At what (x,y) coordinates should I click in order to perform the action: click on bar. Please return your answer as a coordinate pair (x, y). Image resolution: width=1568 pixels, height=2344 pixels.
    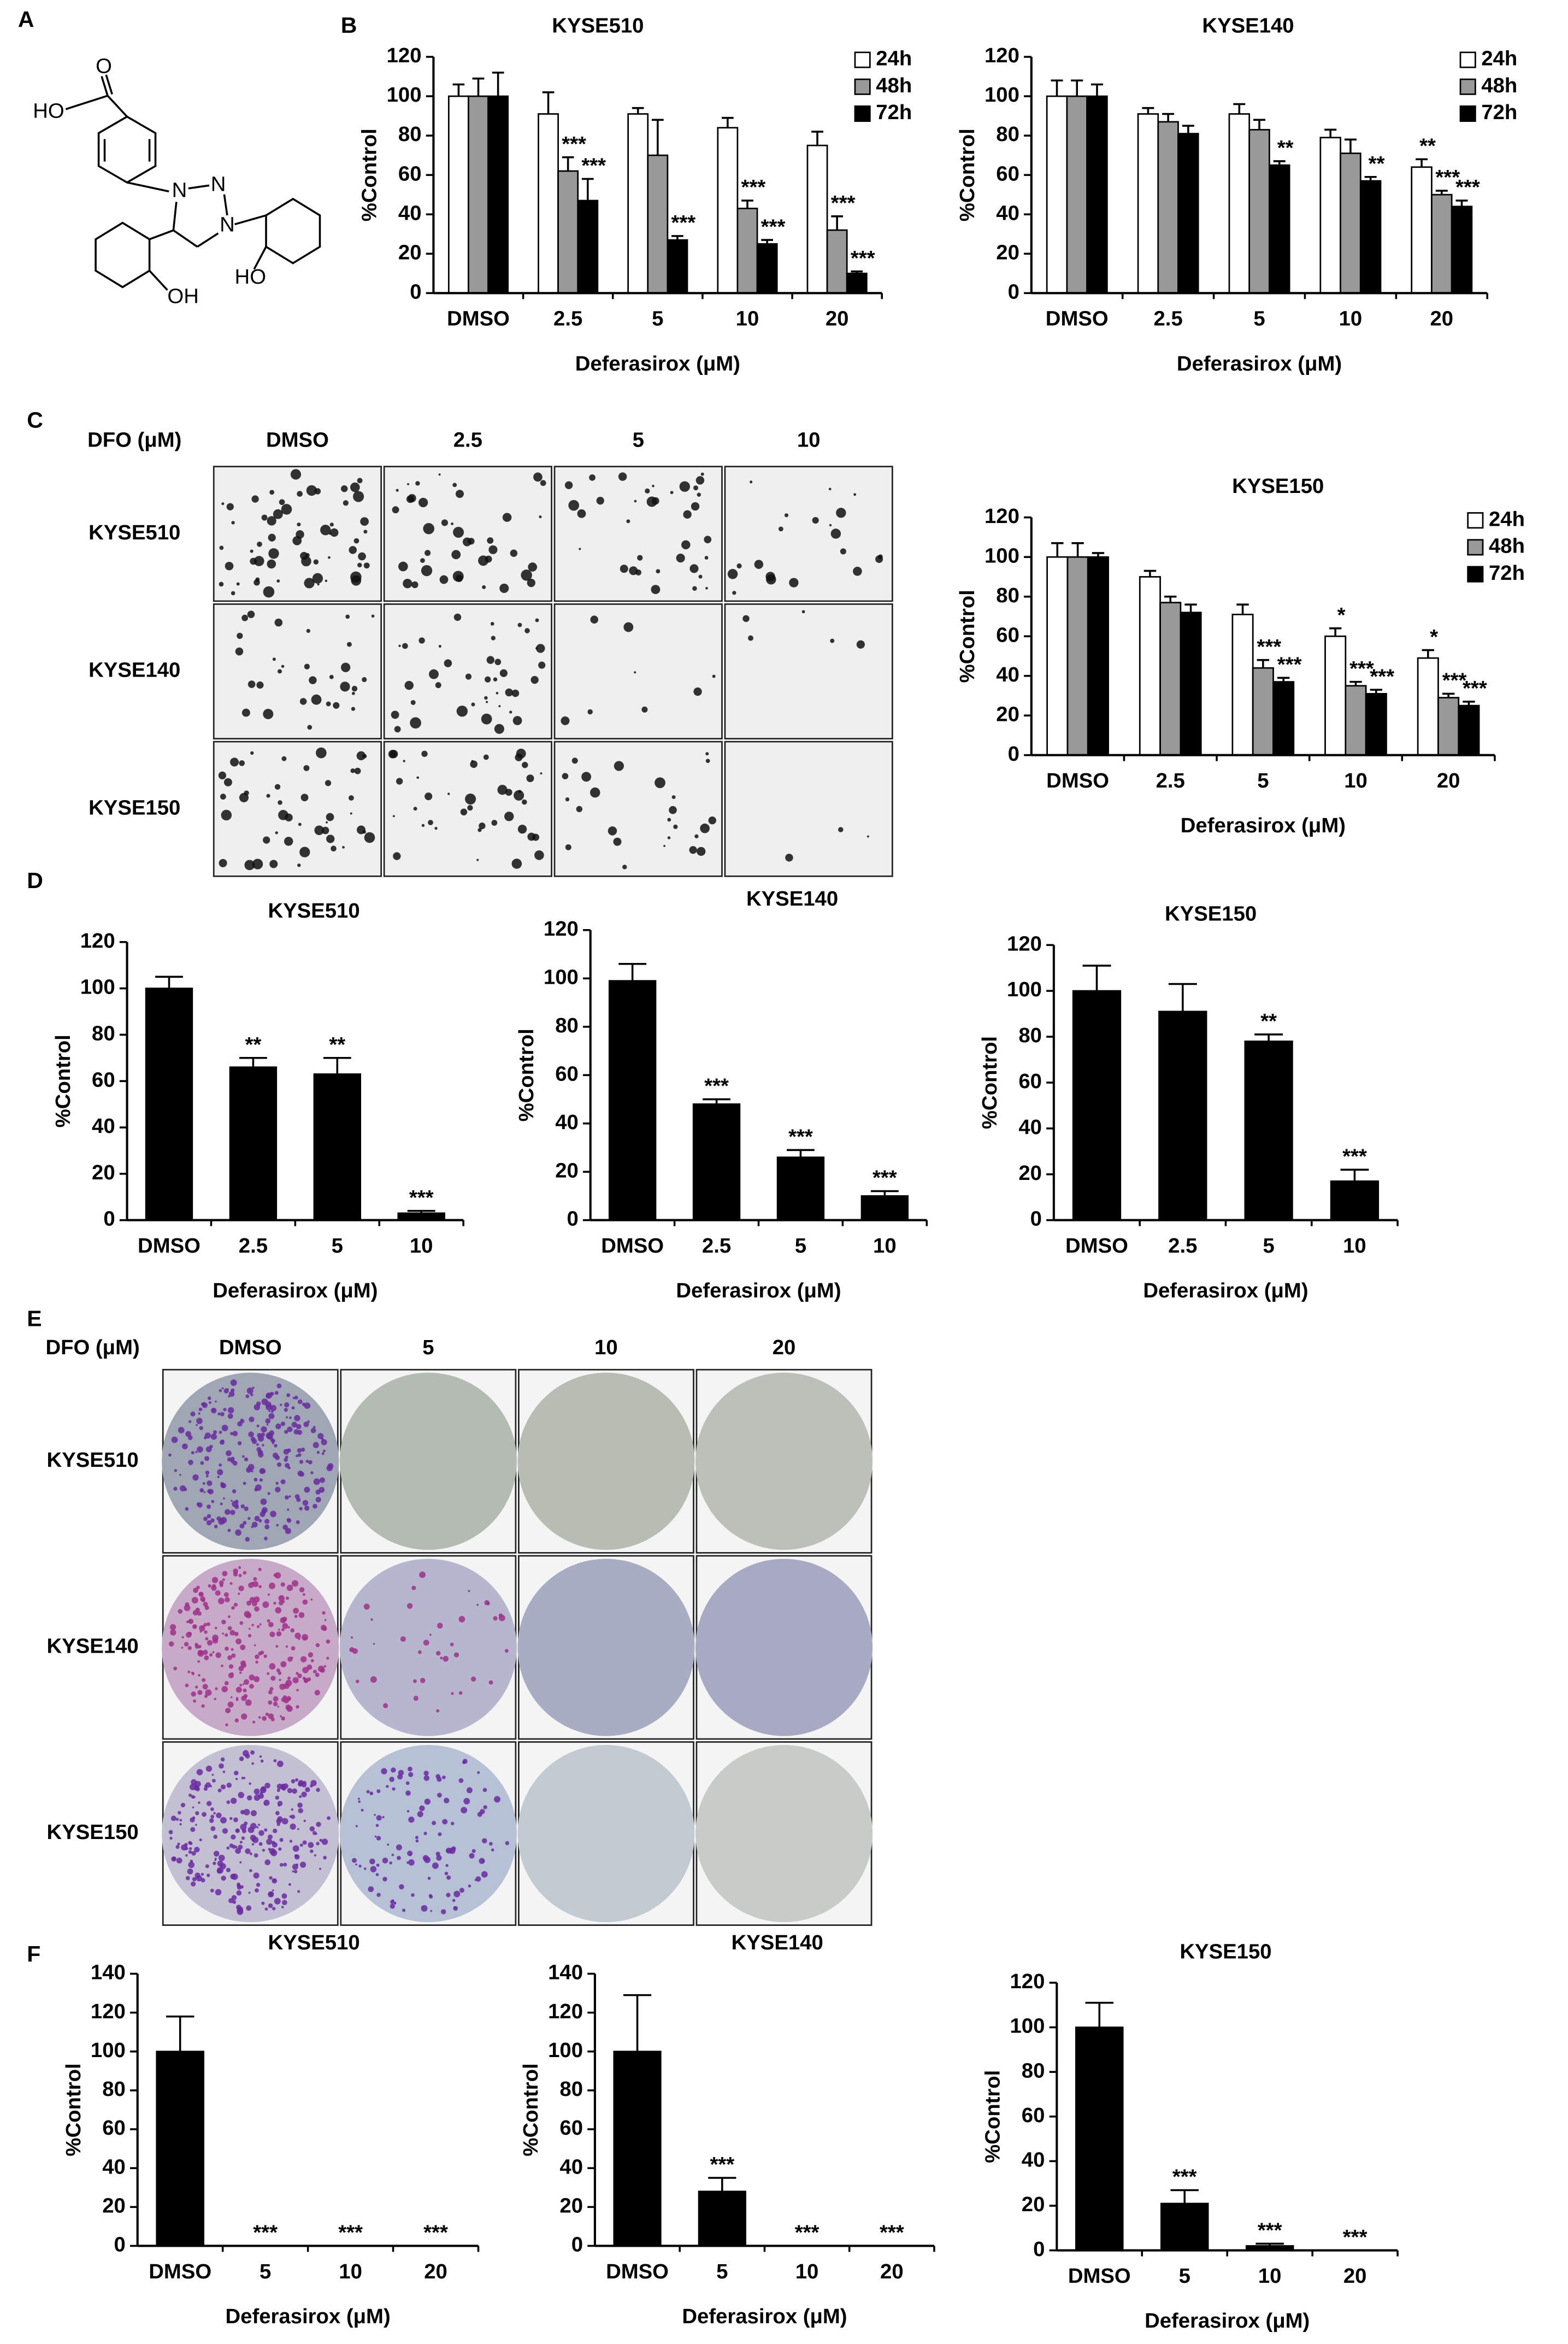
    Looking at the image, I should click on (458, 194).